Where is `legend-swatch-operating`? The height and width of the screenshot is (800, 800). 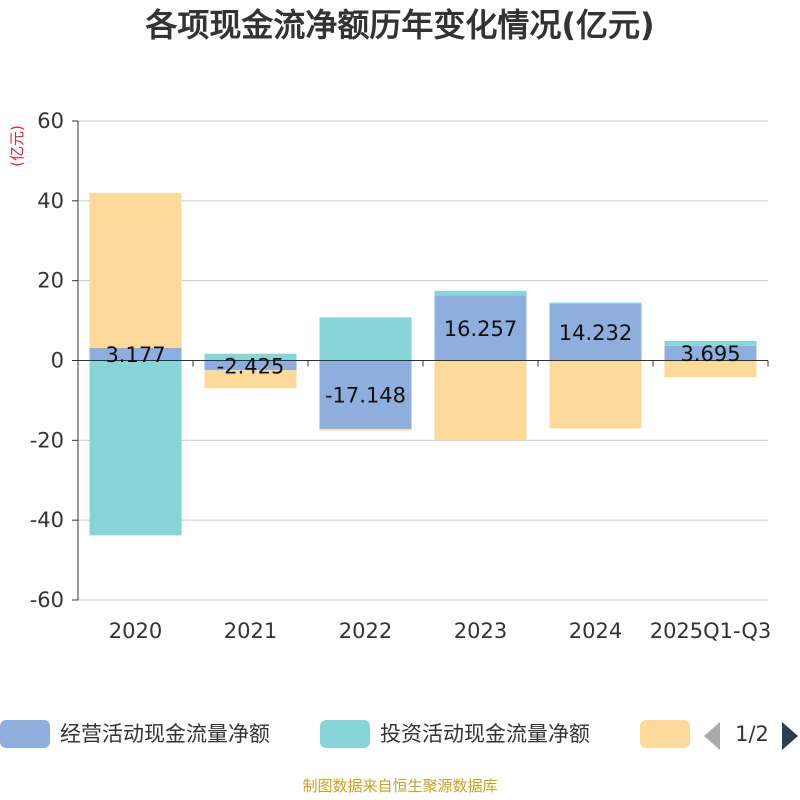
legend-swatch-operating is located at coordinates (25, 734).